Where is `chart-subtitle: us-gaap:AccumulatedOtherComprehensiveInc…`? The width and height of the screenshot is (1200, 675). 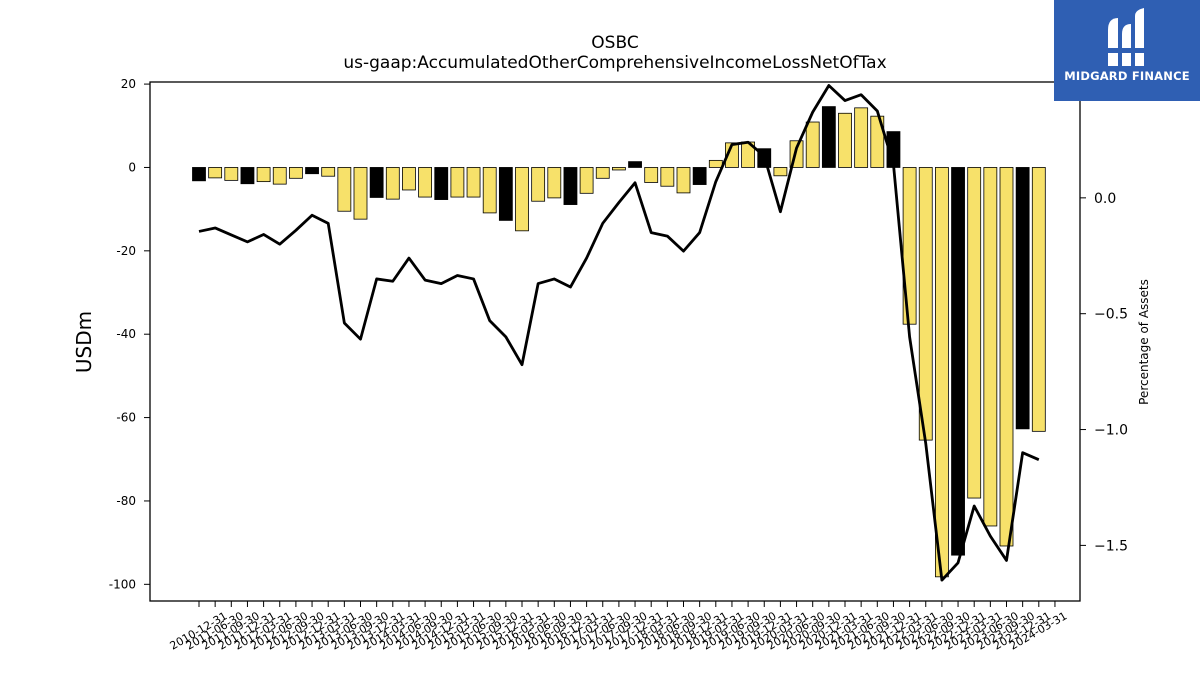
chart-subtitle: us-gaap:AccumulatedOtherComprehensiveInc… is located at coordinates (614, 63).